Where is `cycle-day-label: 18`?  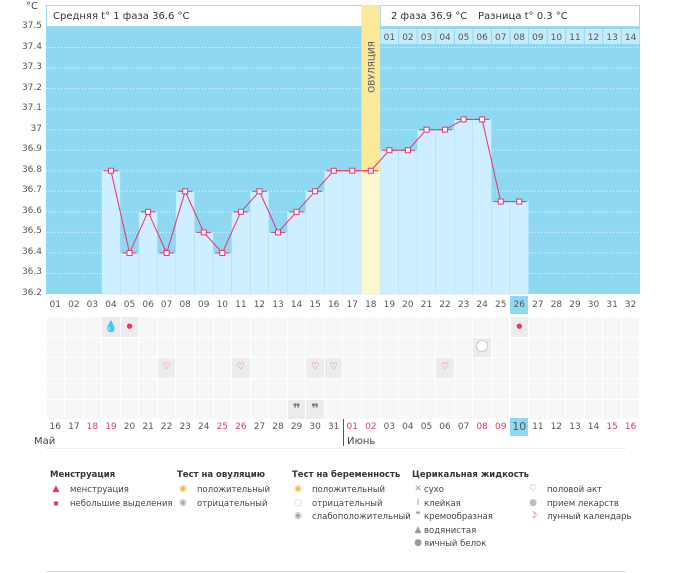 cycle-day-label: 18 is located at coordinates (371, 305).